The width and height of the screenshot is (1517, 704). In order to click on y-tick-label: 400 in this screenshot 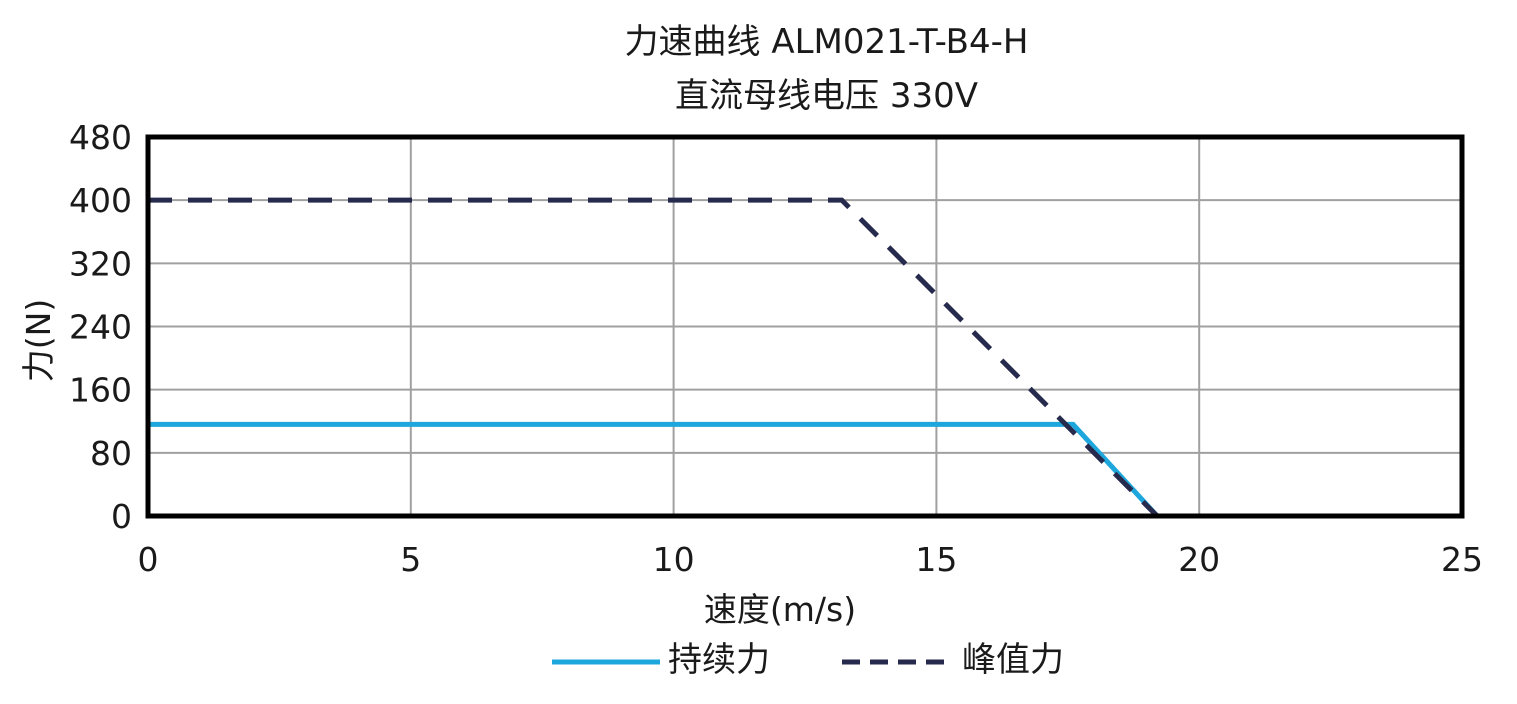, I will do `click(100, 200)`.